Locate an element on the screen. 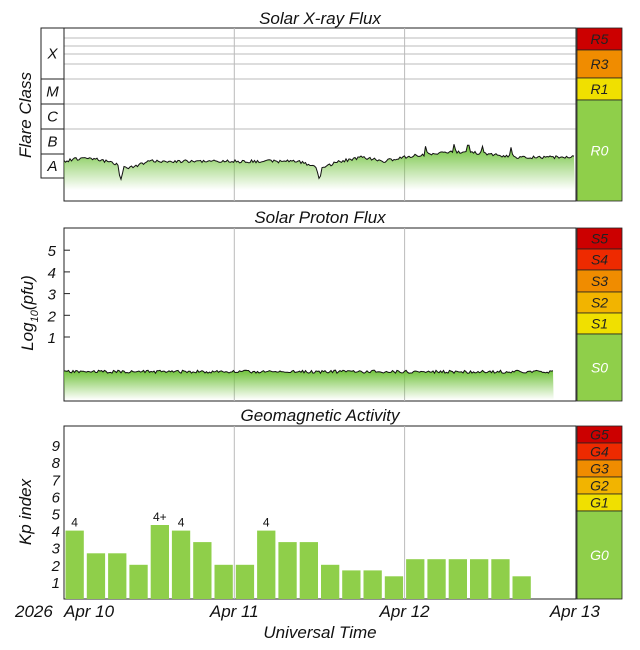 This screenshot has height=650, width=640. xray-flux-line is located at coordinates (319, 163).